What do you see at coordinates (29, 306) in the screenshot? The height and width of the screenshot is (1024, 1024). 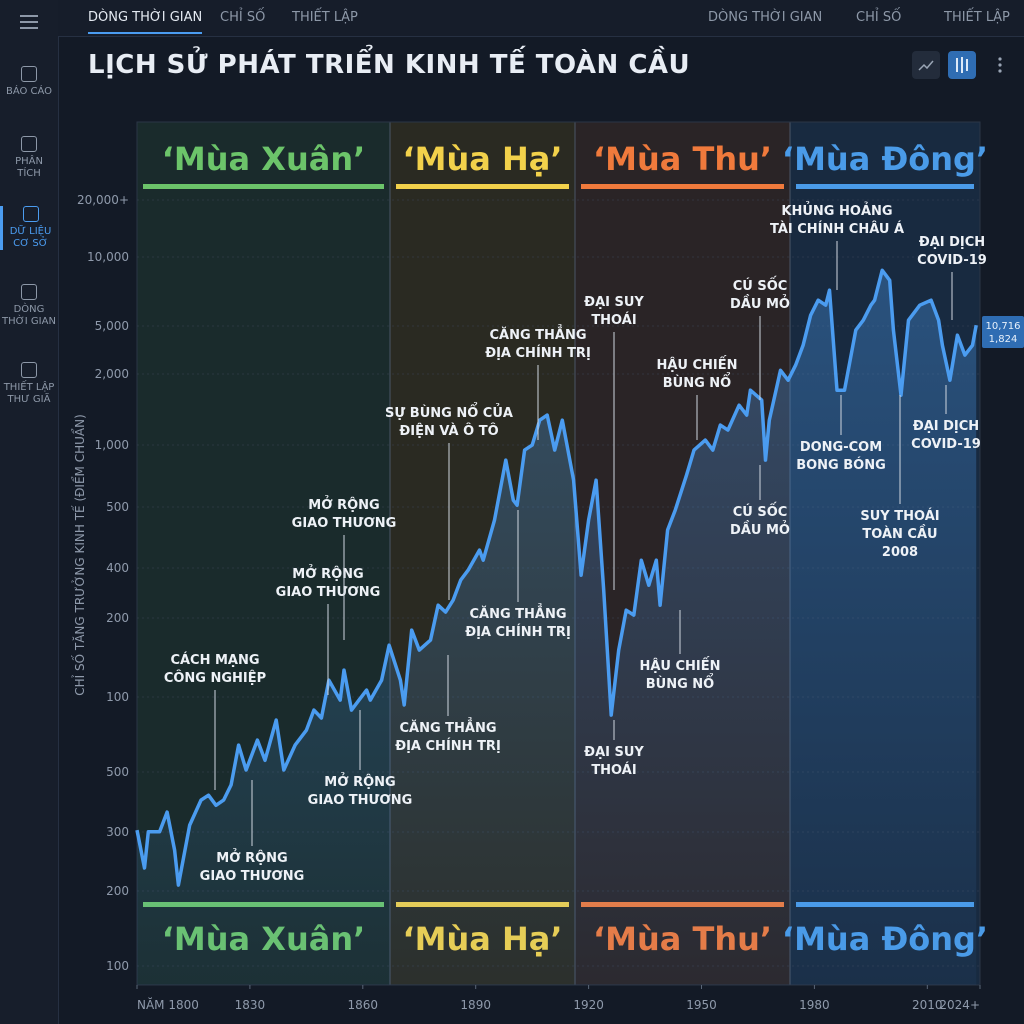 I see `sidebar-item: DÒNG THỜI GIAN` at bounding box center [29, 306].